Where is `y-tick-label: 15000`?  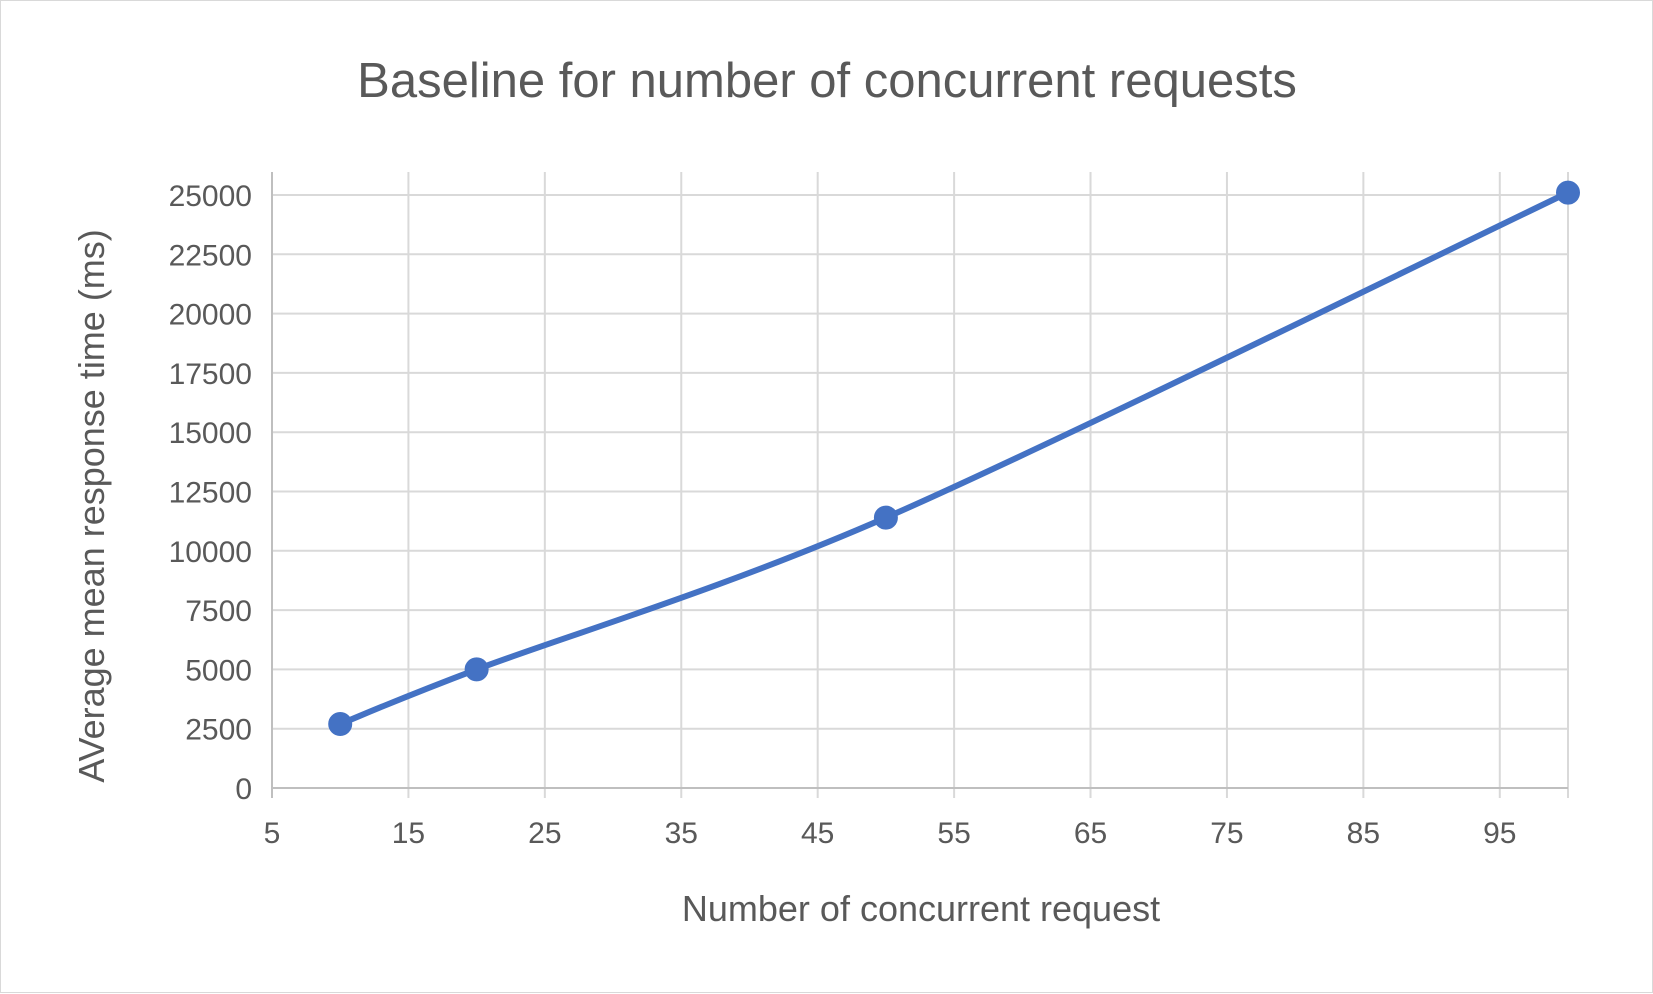
y-tick-label: 15000 is located at coordinates (210, 433).